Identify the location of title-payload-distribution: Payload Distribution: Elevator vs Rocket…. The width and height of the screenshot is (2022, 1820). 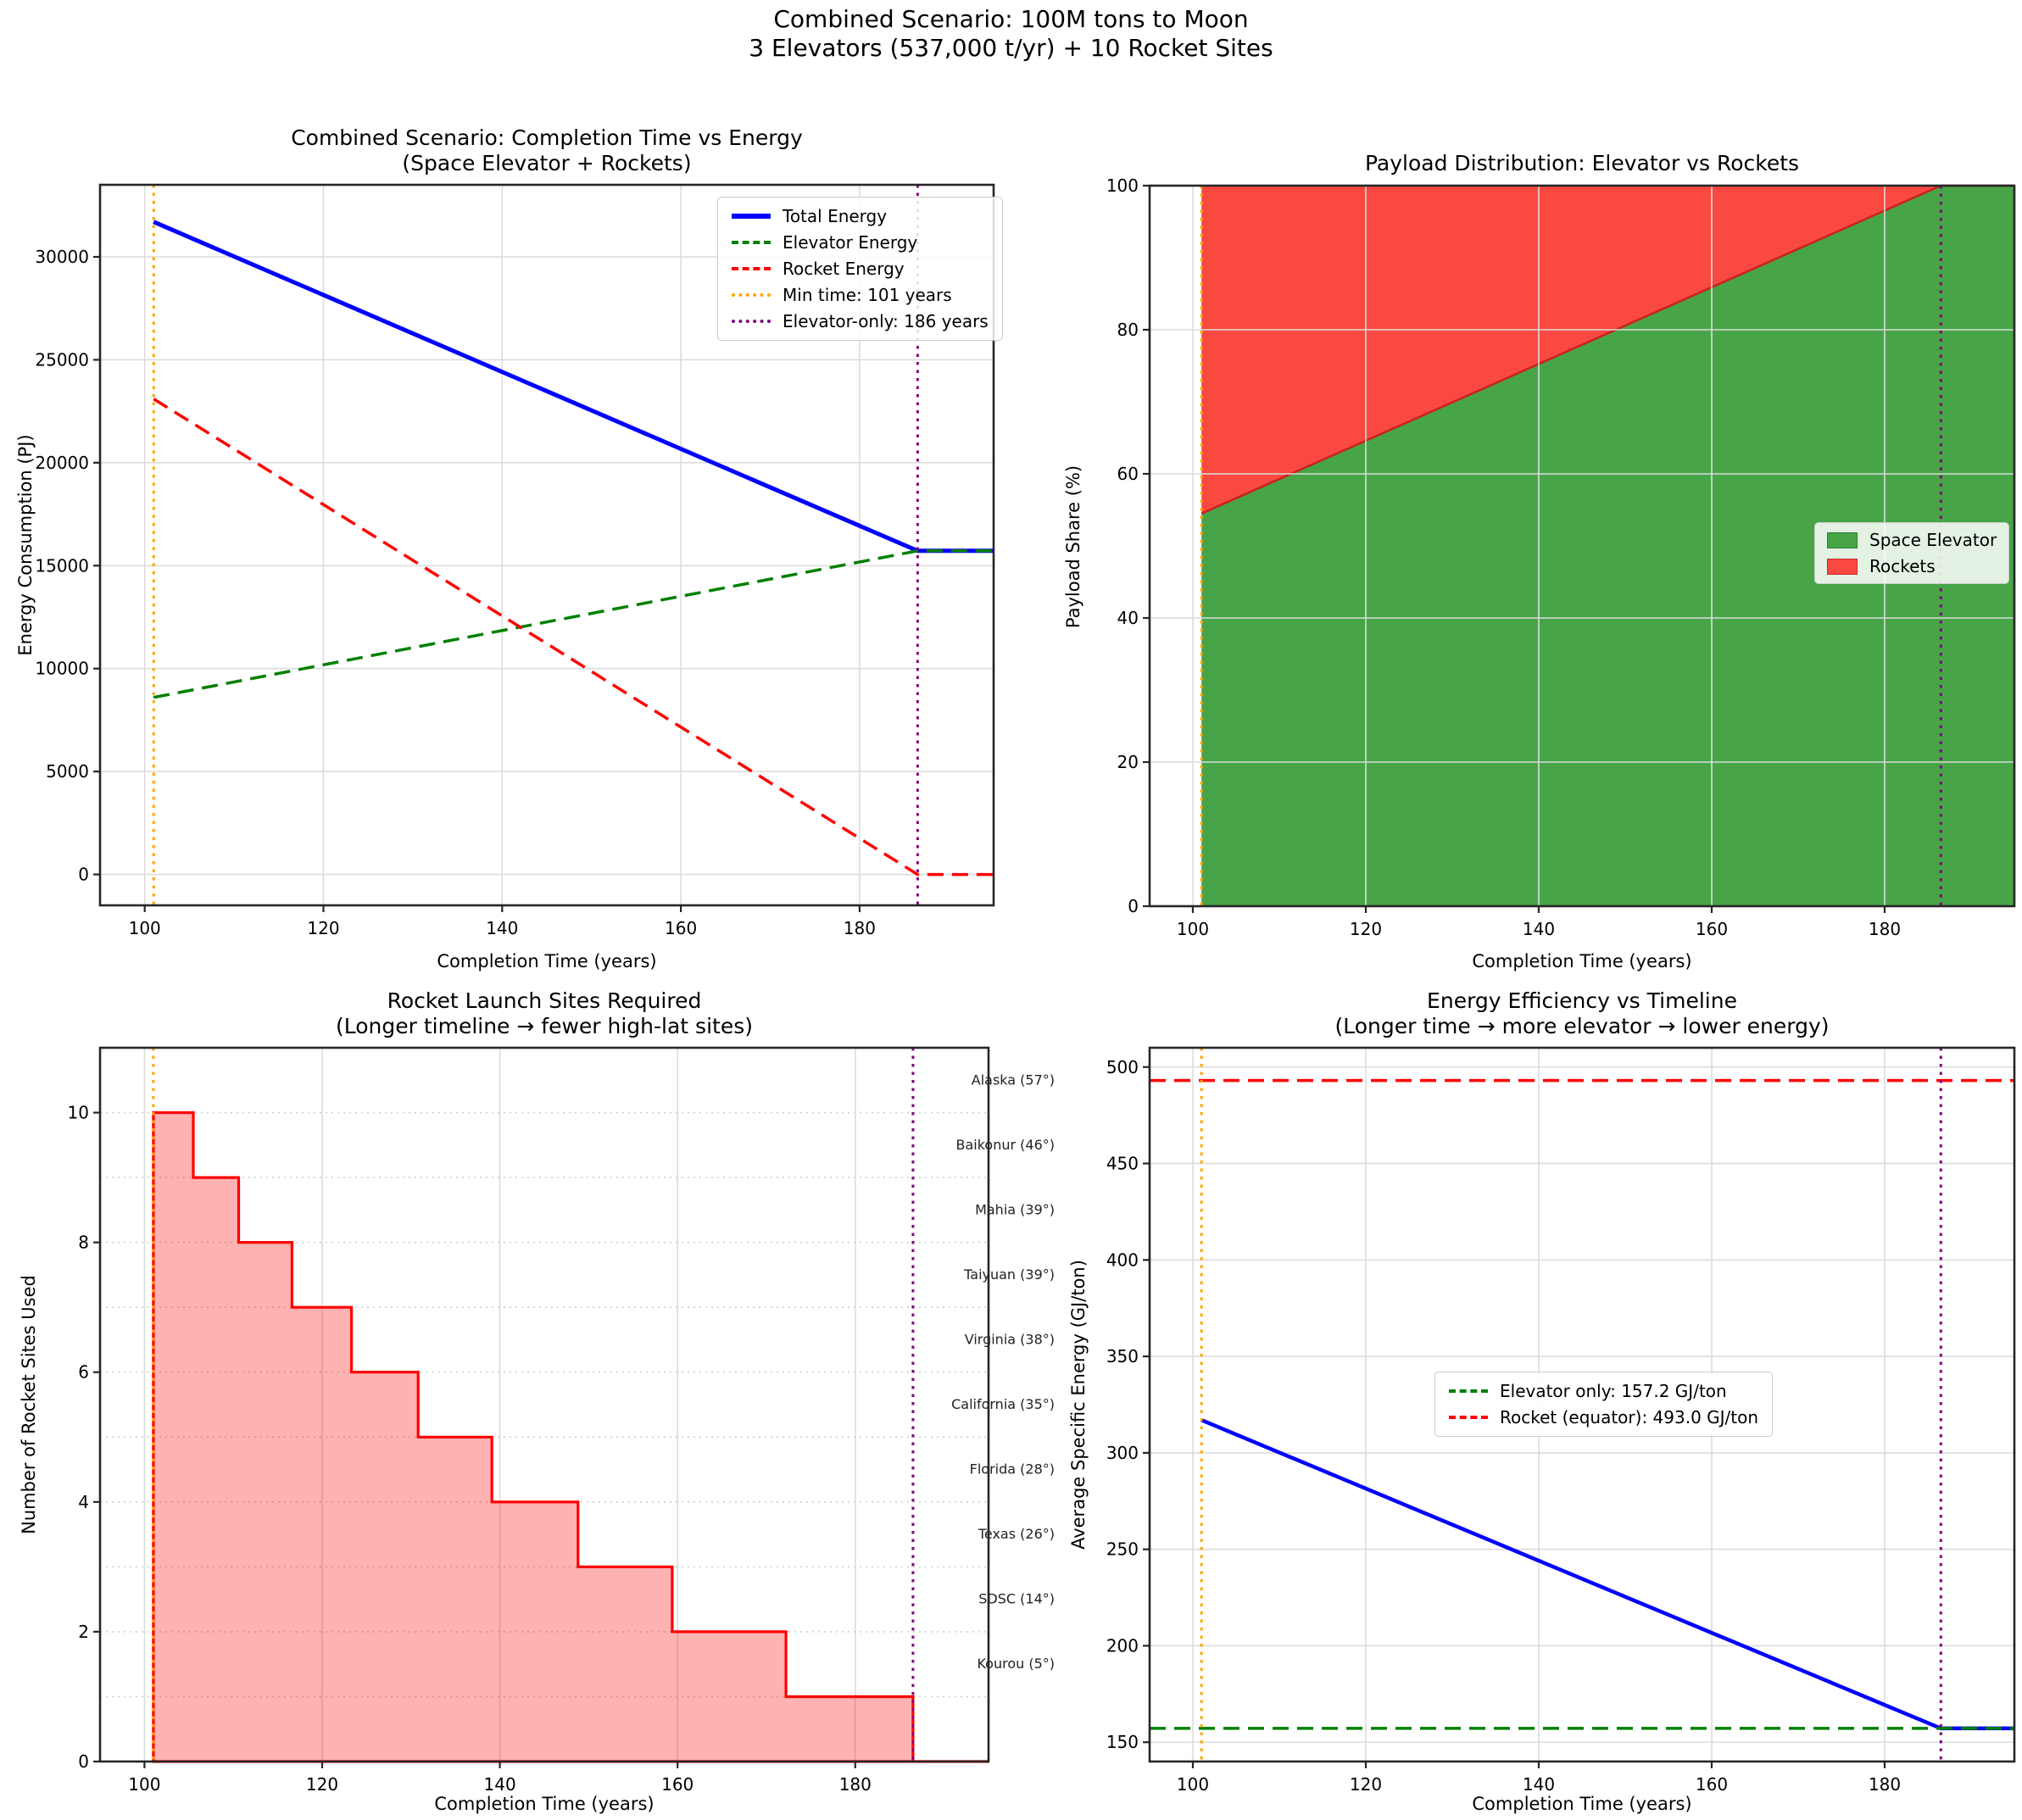
(1582, 142).